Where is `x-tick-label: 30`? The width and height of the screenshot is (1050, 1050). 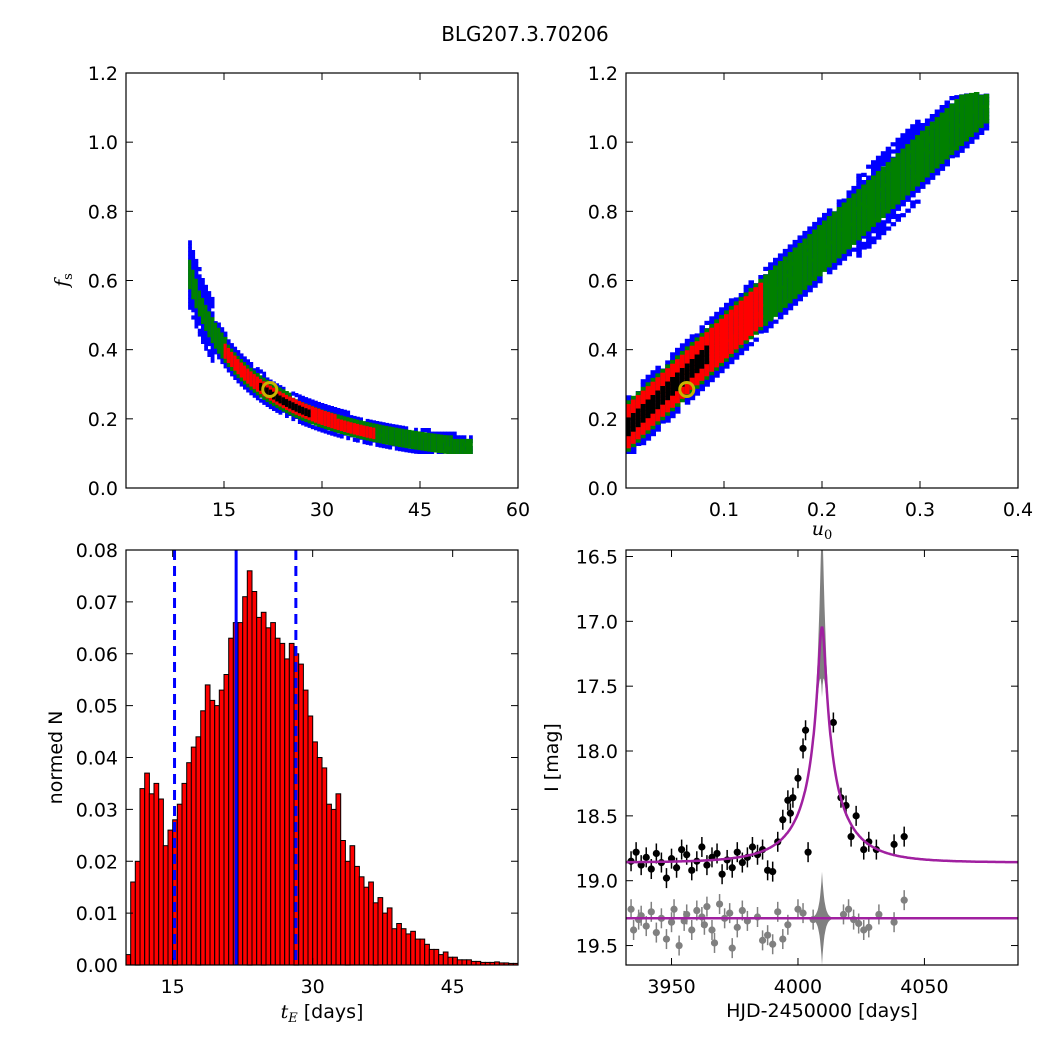 x-tick-label: 30 is located at coordinates (313, 987).